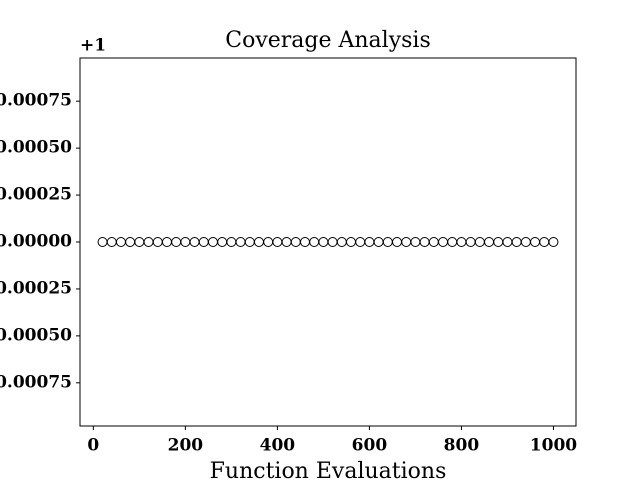 This screenshot has width=640, height=480. What do you see at coordinates (36, 288) in the screenshot?
I see `y-tick-label: −0.00025` at bounding box center [36, 288].